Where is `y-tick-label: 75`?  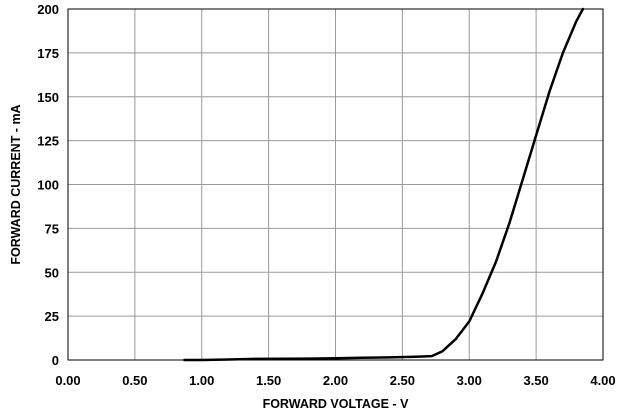
y-tick-label: 75 is located at coordinates (52, 228).